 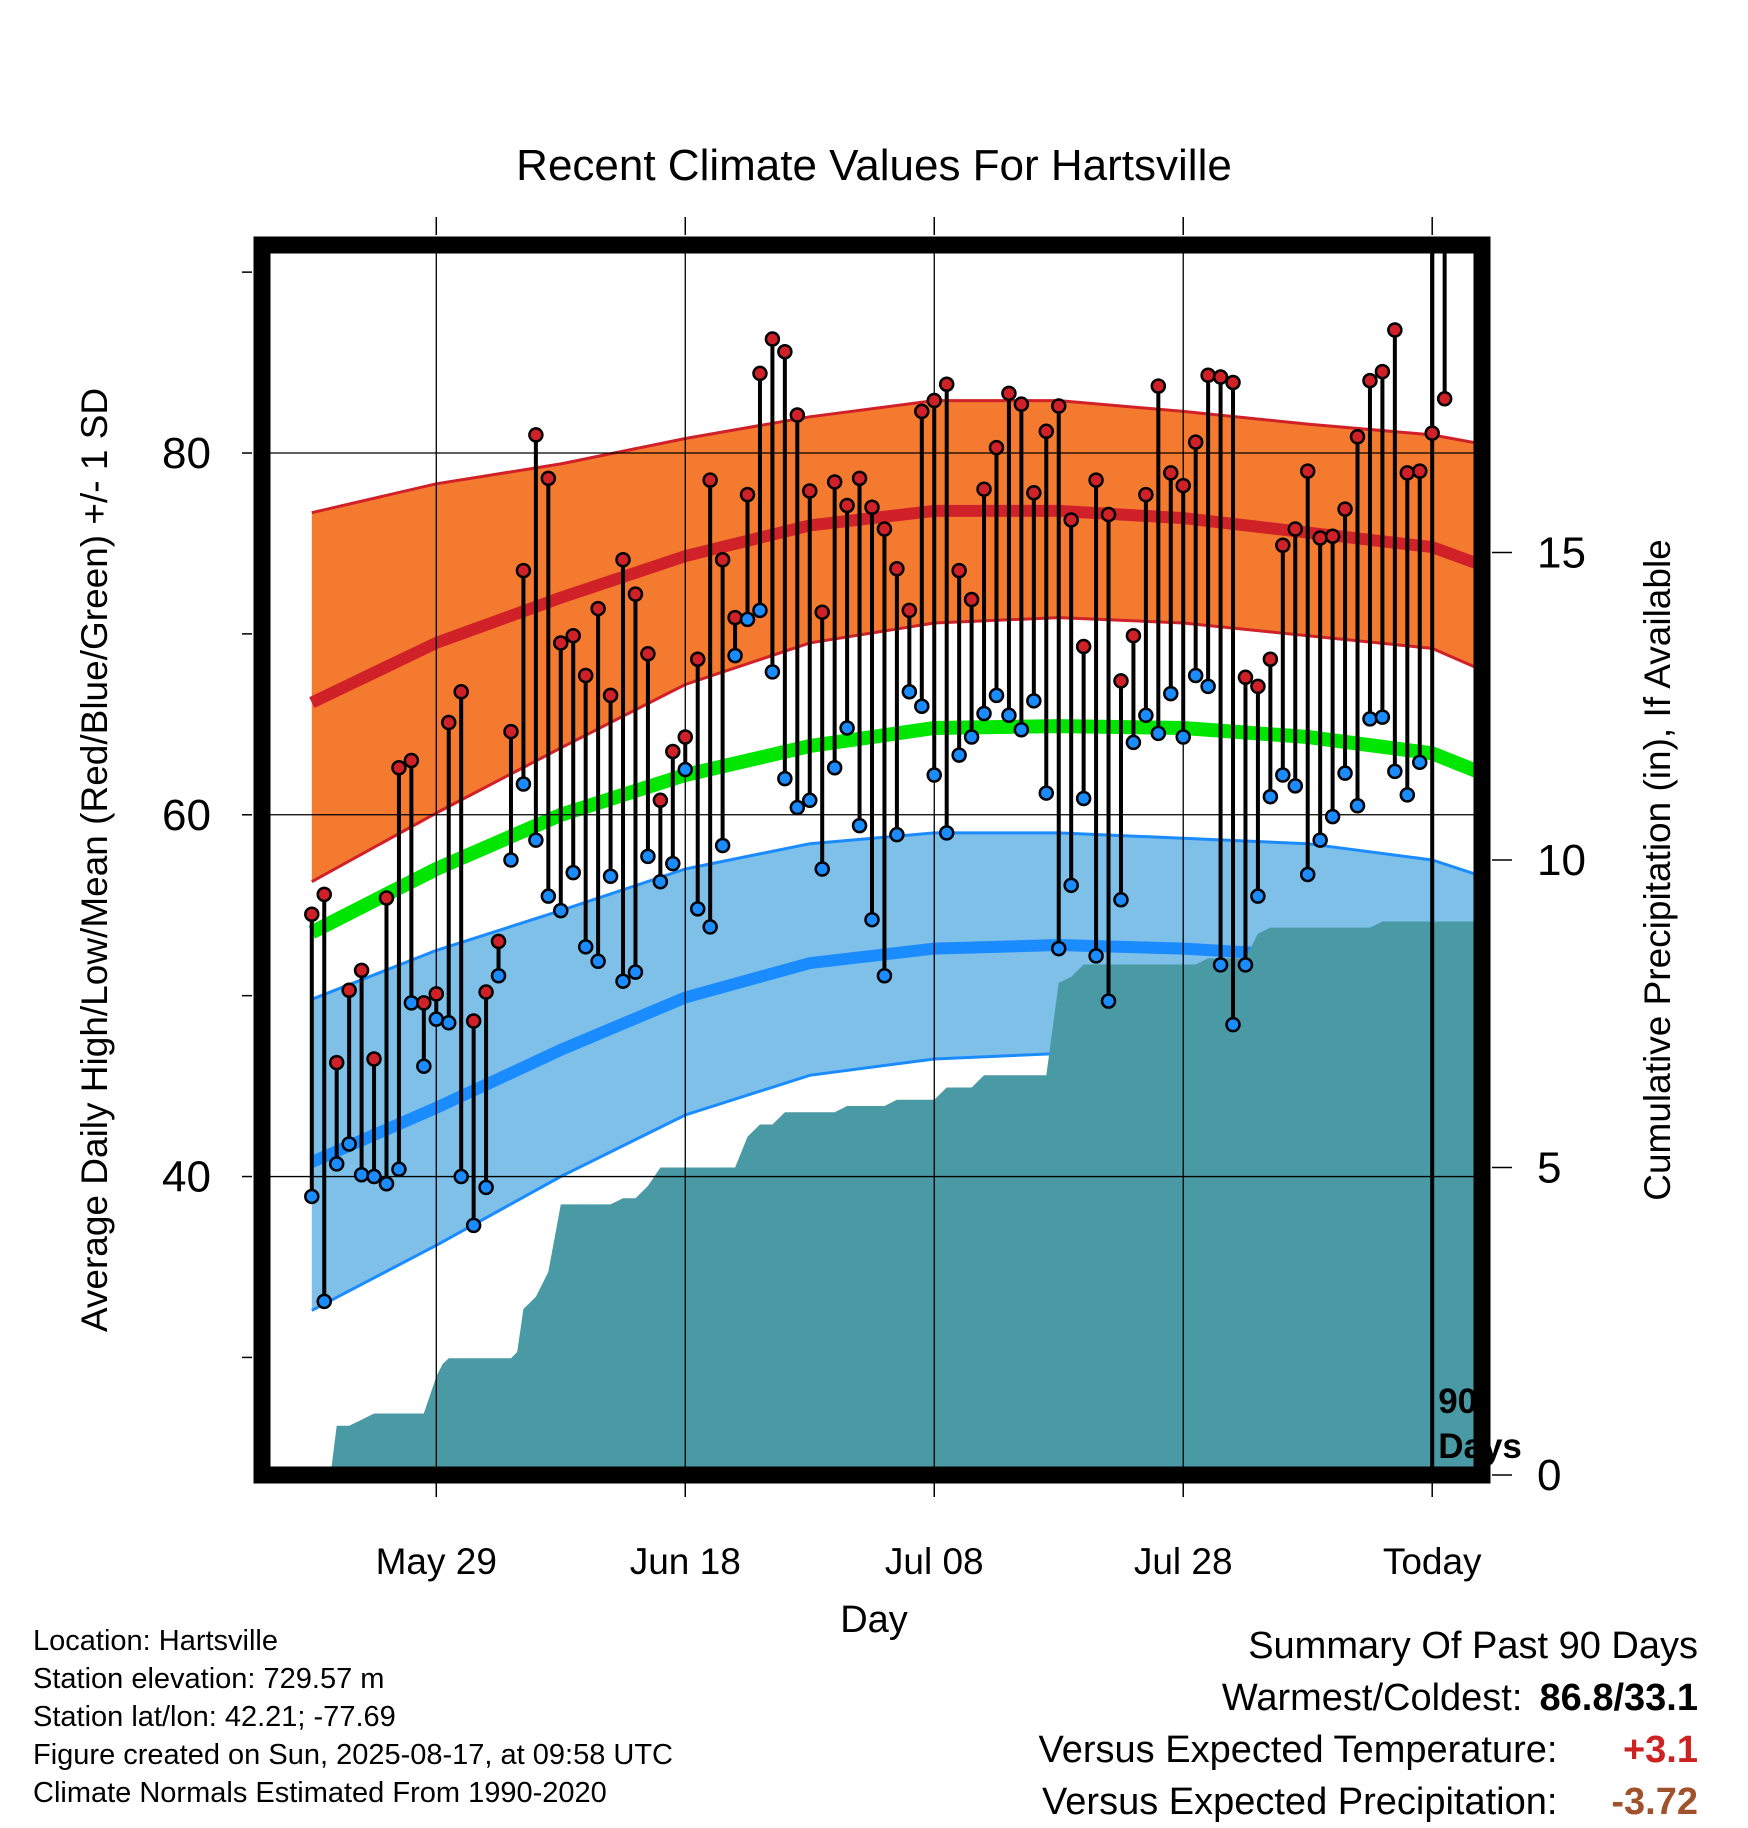 I want to click on window-label: 90, so click(x=1457, y=1401).